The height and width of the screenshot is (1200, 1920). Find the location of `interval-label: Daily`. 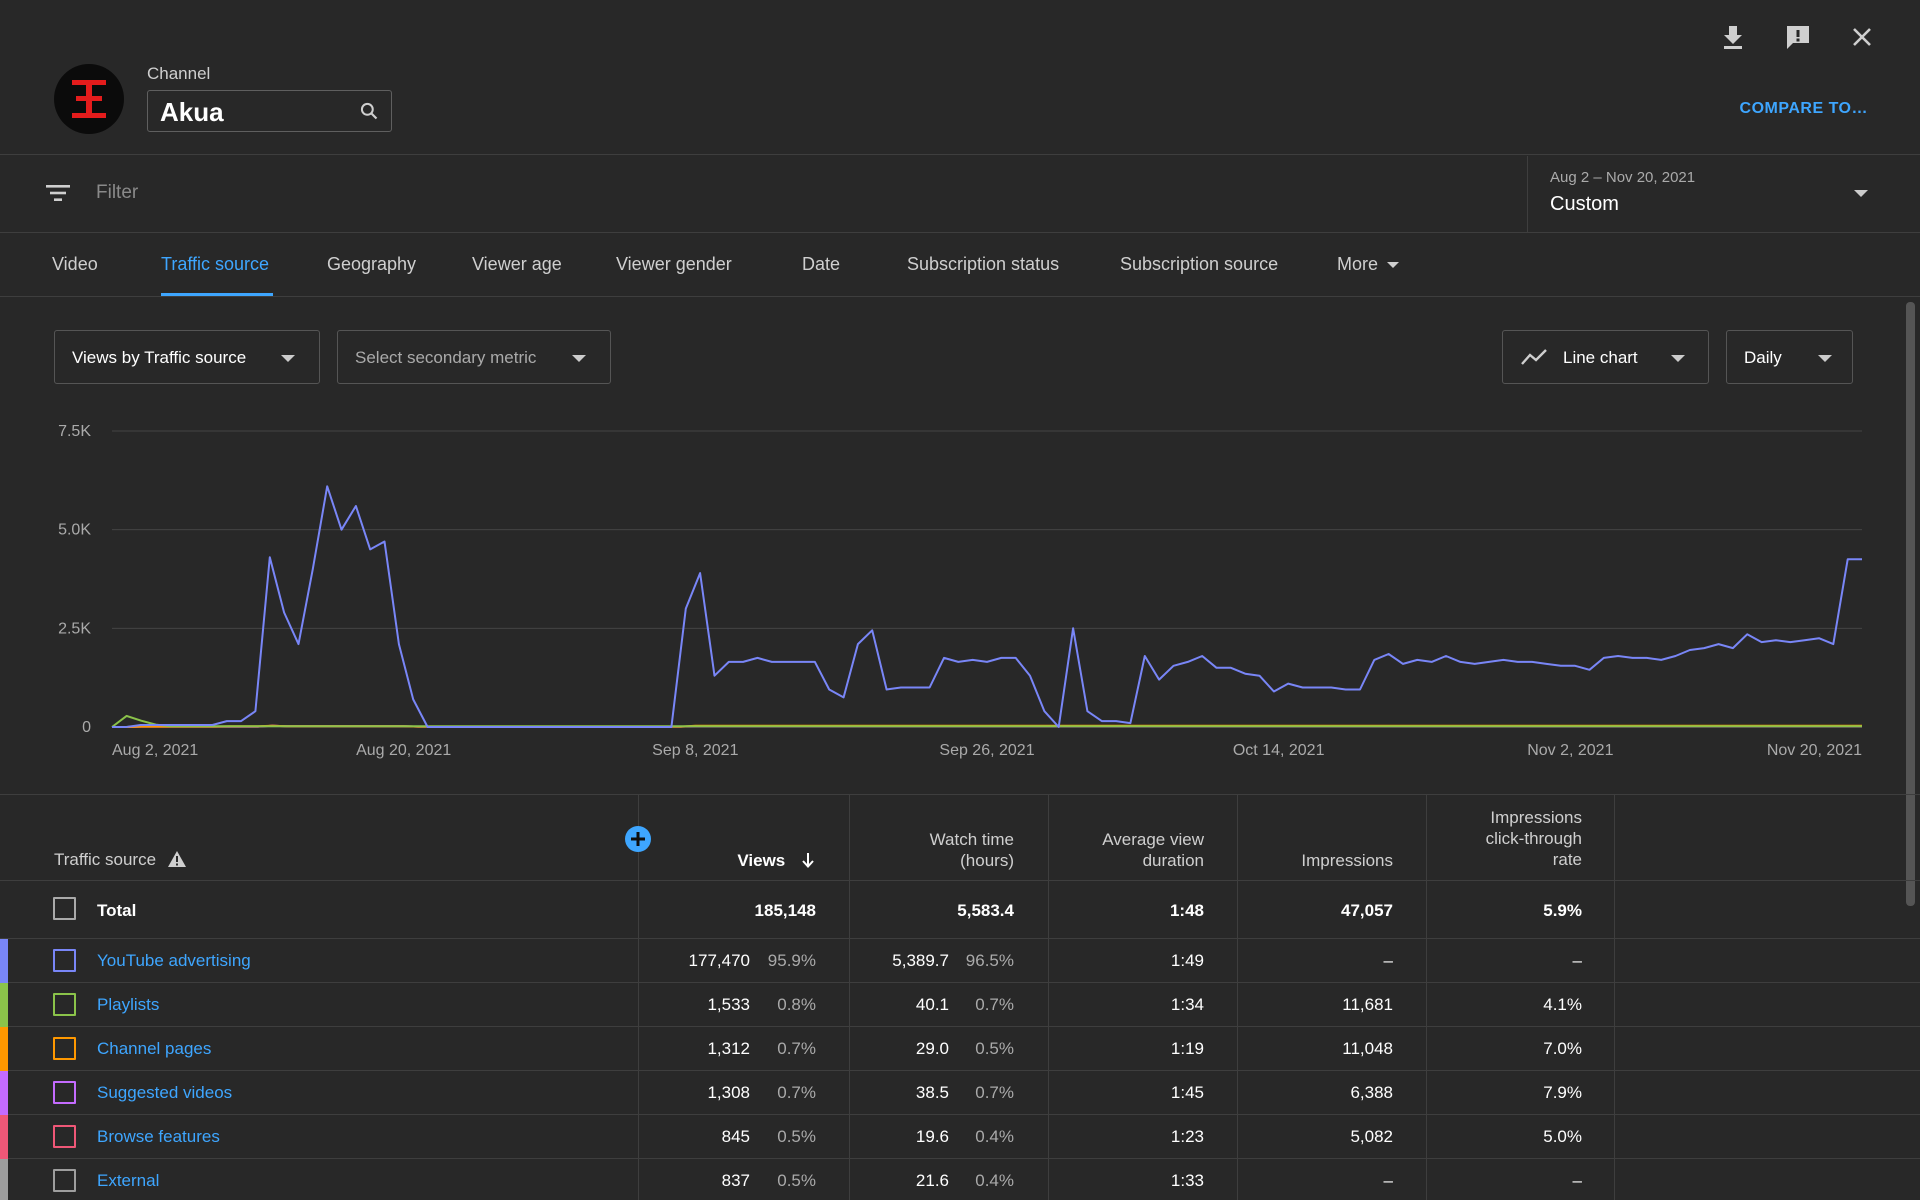

interval-label: Daily is located at coordinates (1763, 357).